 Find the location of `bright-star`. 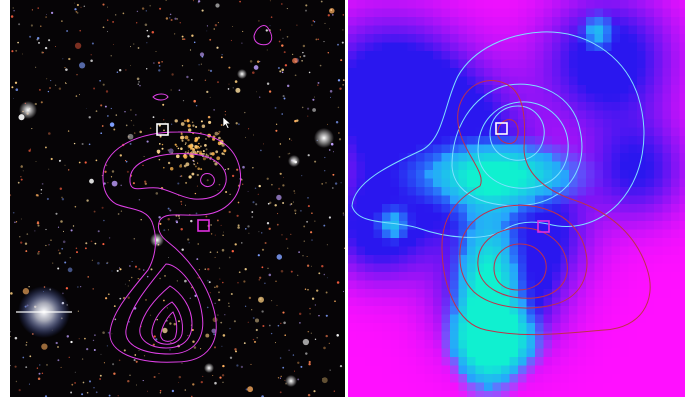

bright-star is located at coordinates (209, 368).